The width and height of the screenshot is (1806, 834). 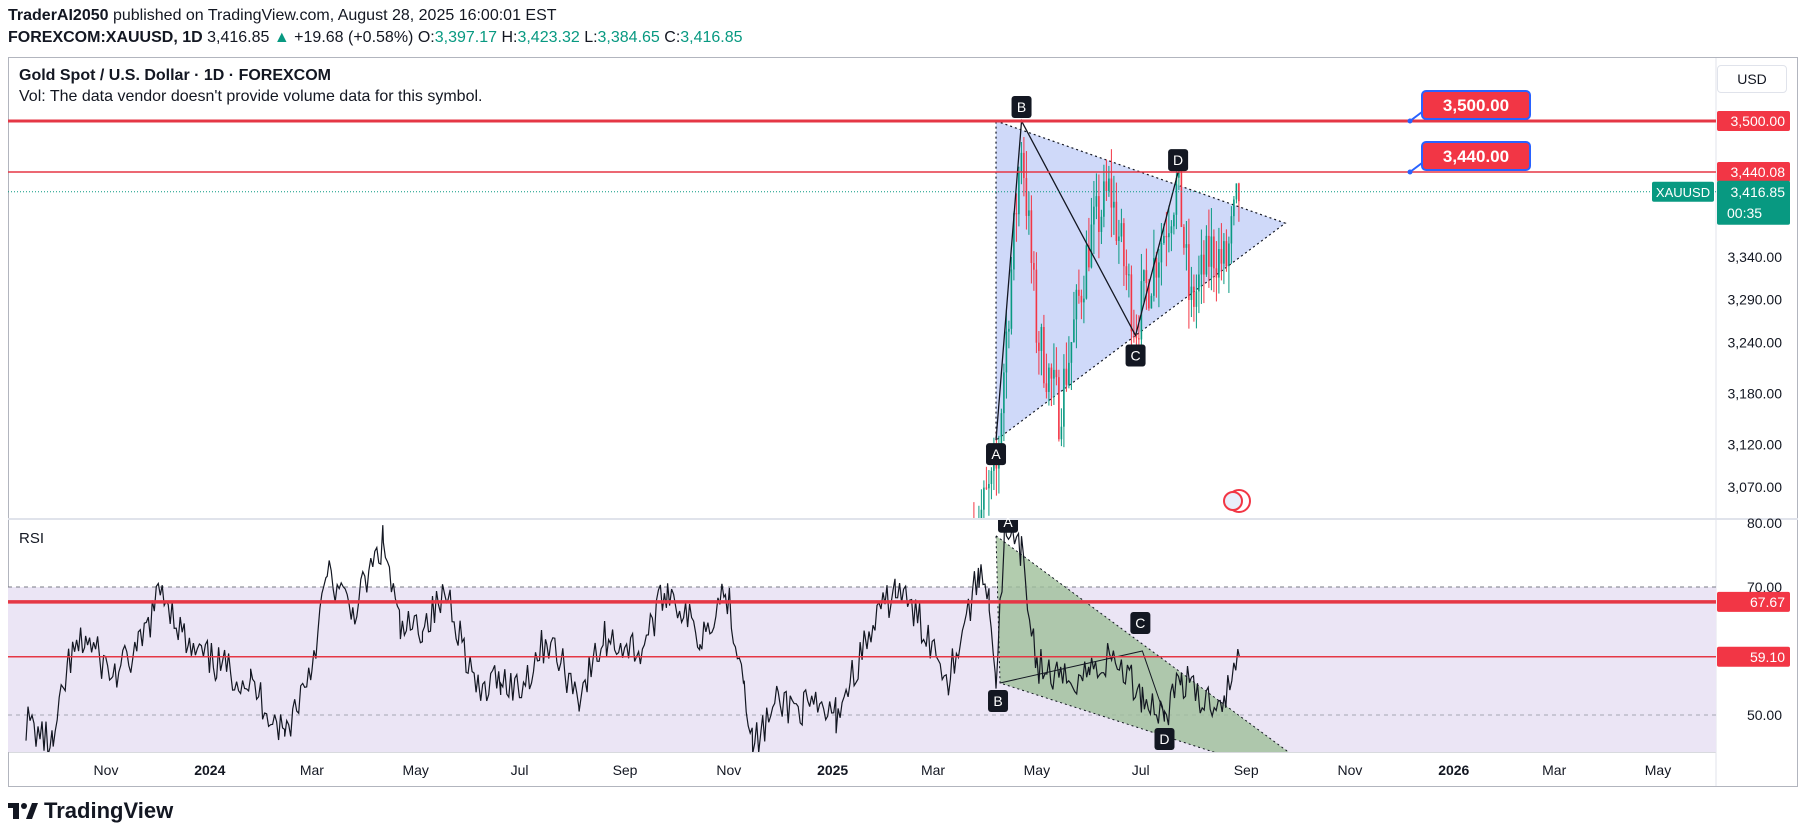 What do you see at coordinates (1764, 587) in the screenshot?
I see `rsi-tick: 70.00` at bounding box center [1764, 587].